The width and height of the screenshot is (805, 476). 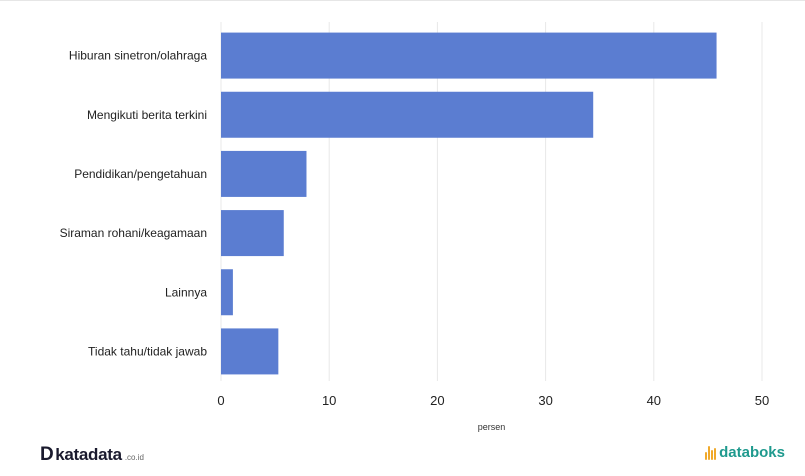 What do you see at coordinates (47, 454) in the screenshot?
I see `katadata-mark: D` at bounding box center [47, 454].